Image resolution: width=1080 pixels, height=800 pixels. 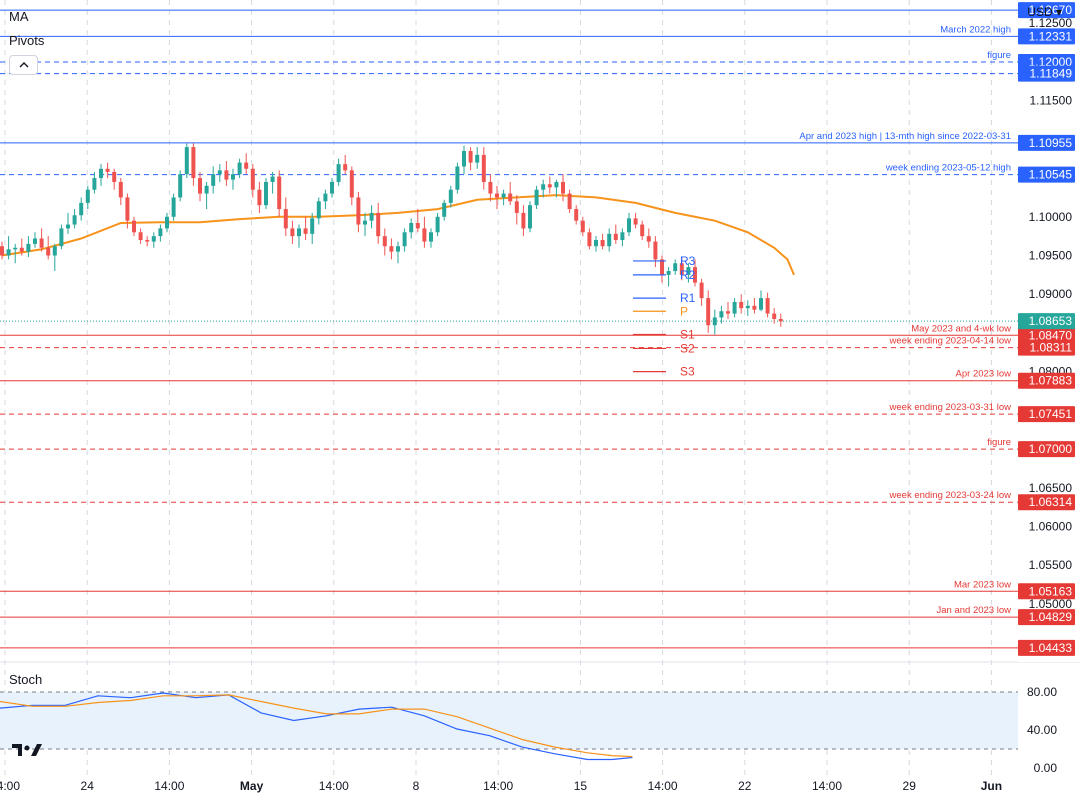 What do you see at coordinates (27, 40) in the screenshot?
I see `pivots-indicator-label: Pivots` at bounding box center [27, 40].